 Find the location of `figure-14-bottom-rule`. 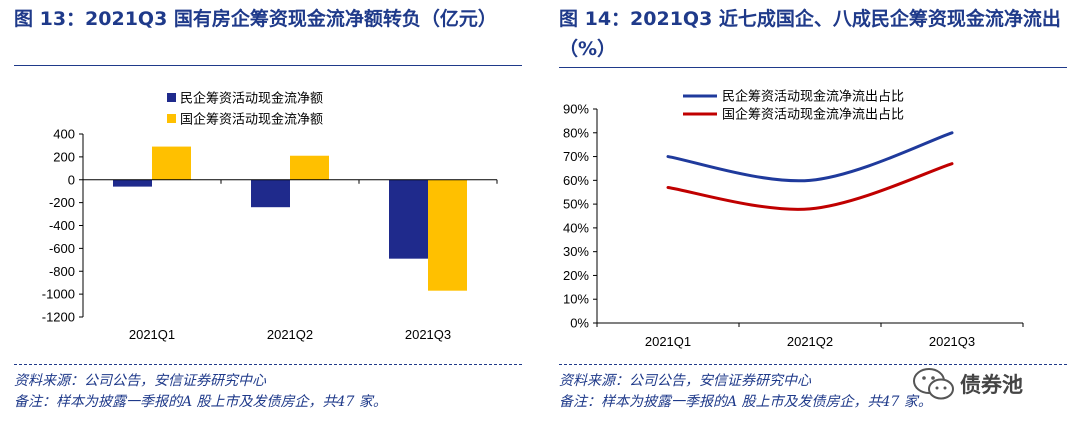

figure-14-bottom-rule is located at coordinates (813, 364).